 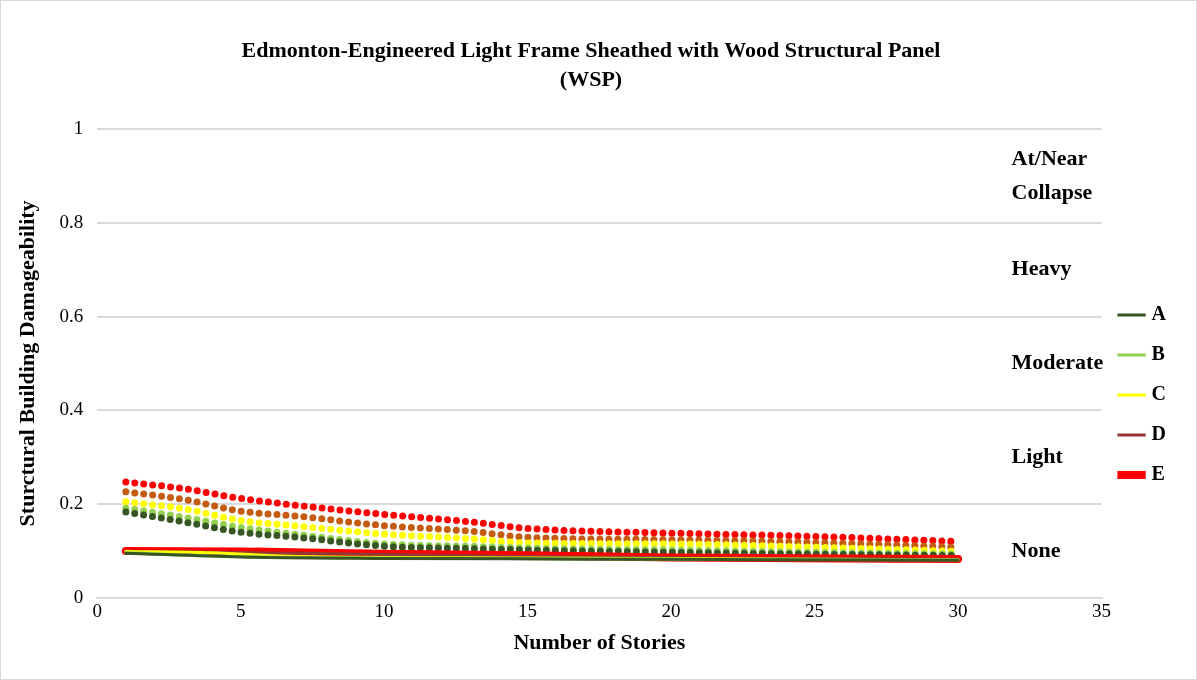 I want to click on x-tick-label: 5, so click(x=240, y=611).